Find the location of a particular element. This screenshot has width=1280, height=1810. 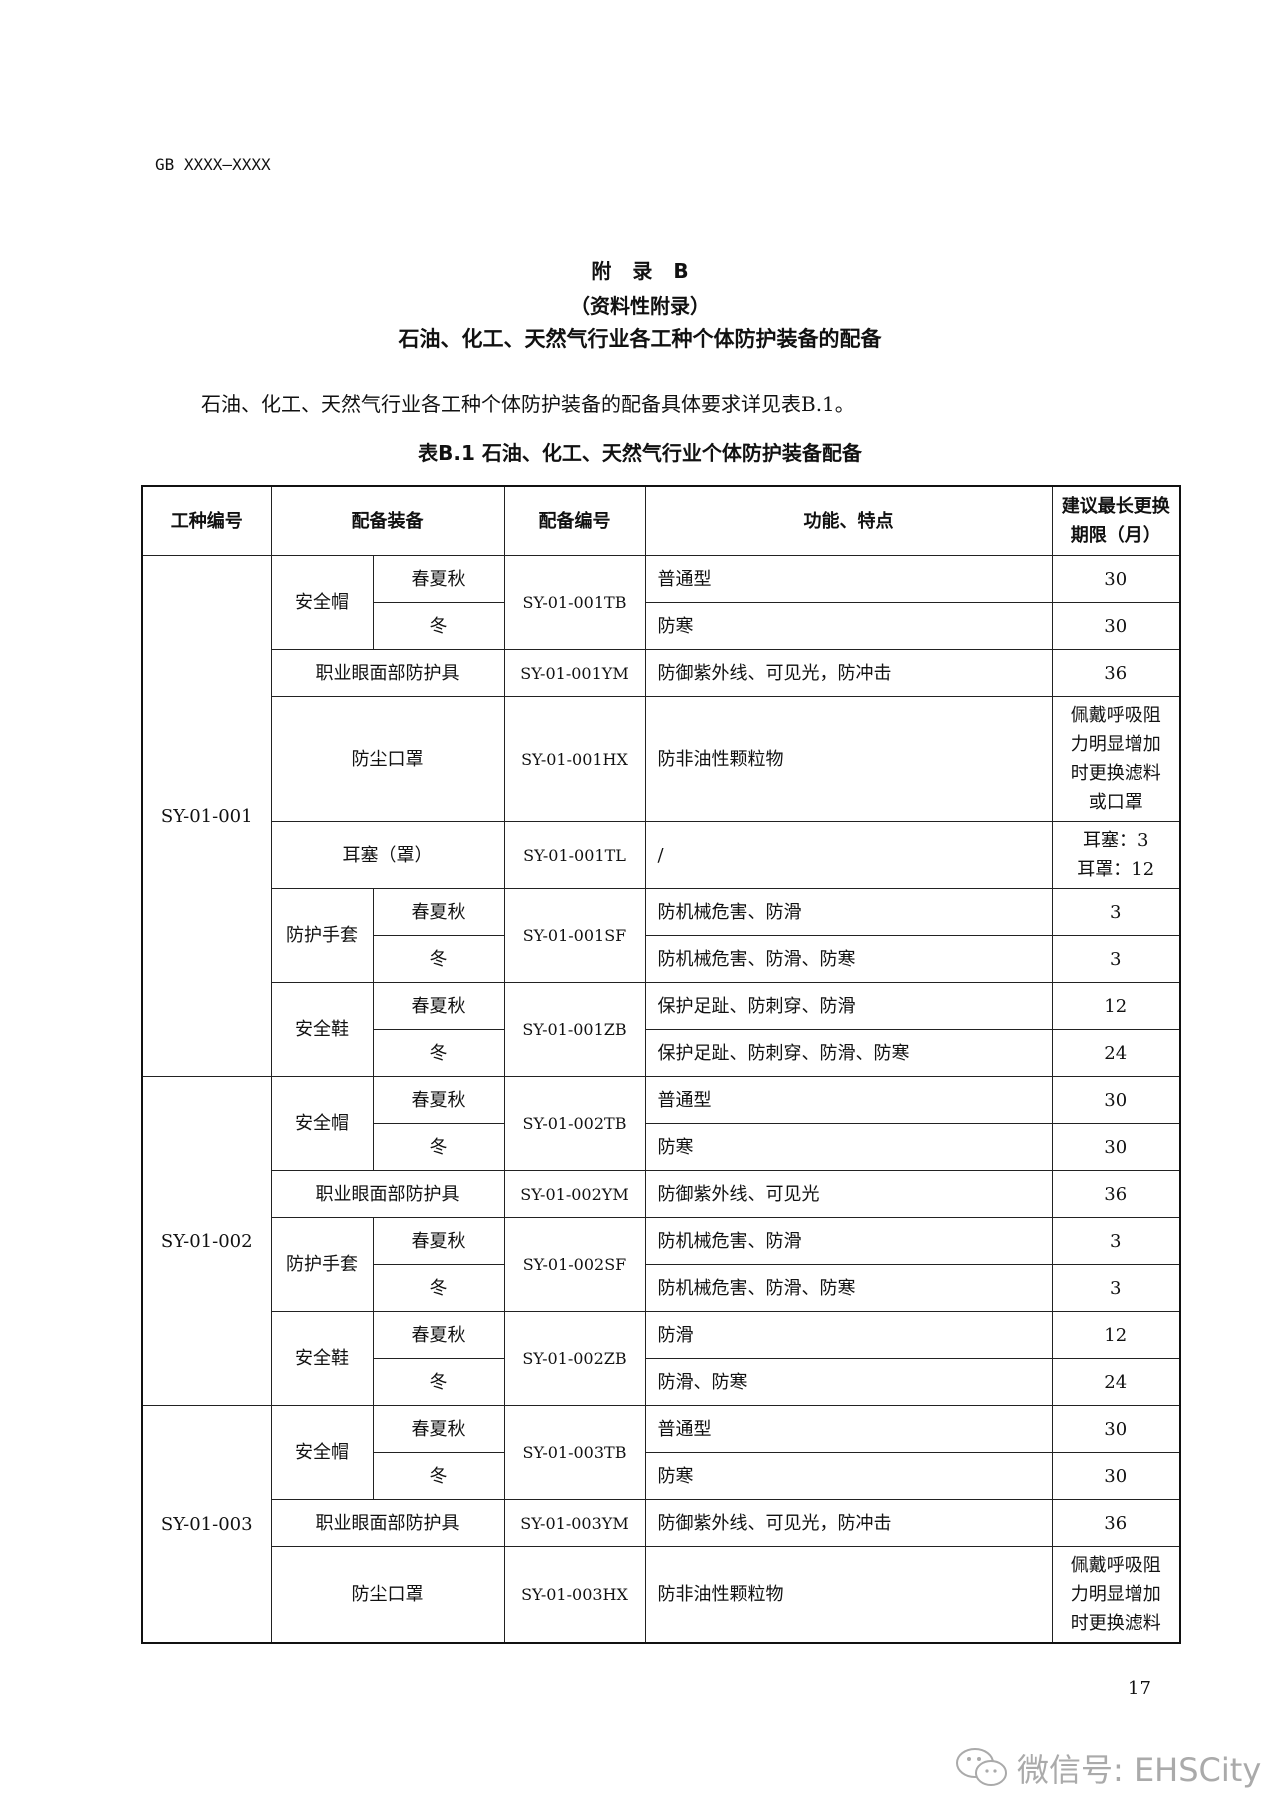

replacement-period-cell: 12 is located at coordinates (1116, 1335).